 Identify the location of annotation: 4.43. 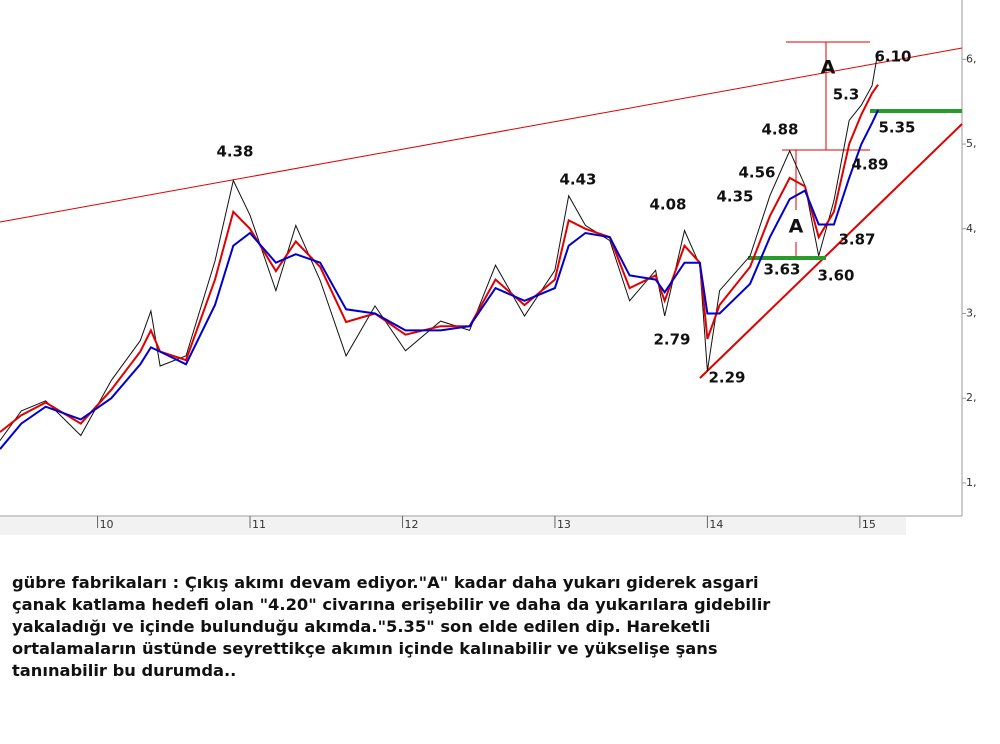
(577, 180).